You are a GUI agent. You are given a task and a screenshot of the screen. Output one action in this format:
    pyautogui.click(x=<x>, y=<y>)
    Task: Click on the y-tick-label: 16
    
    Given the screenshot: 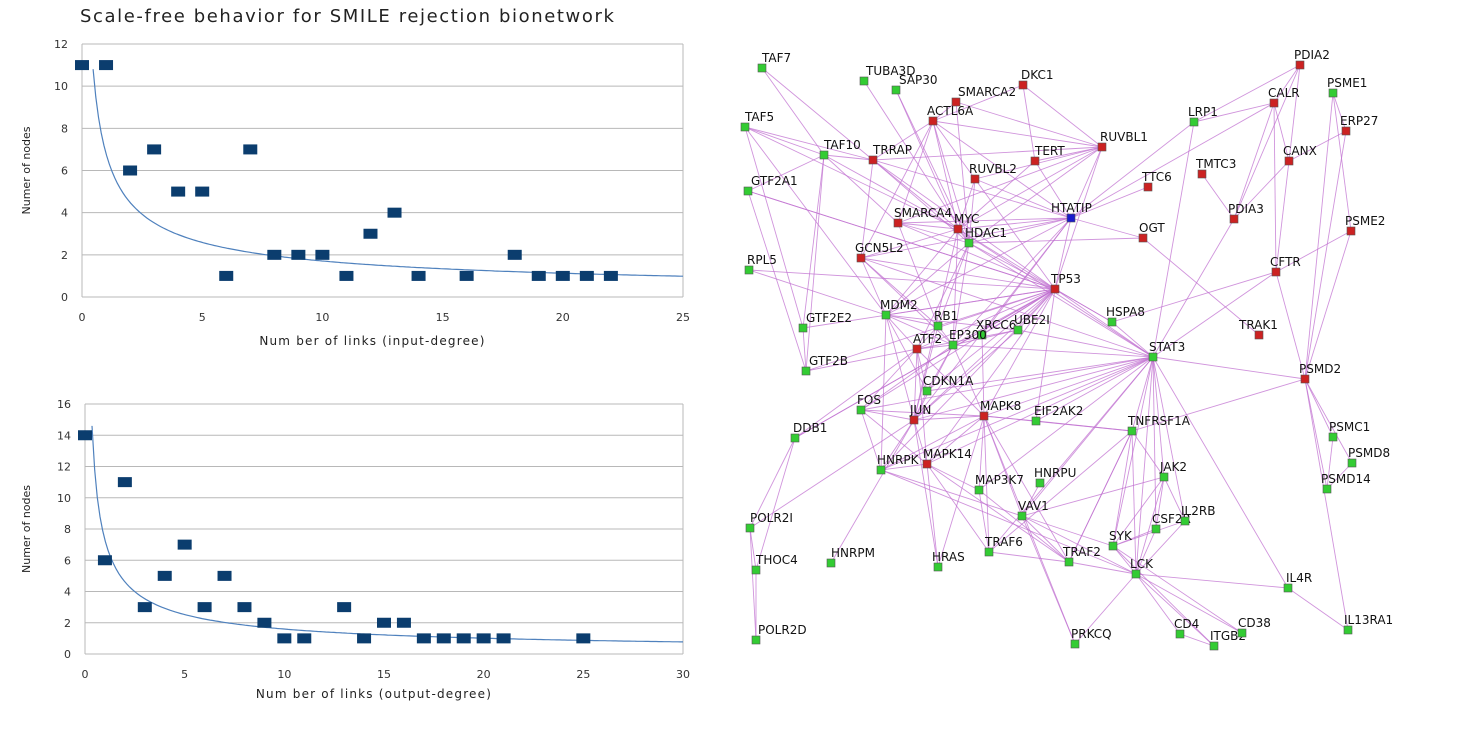 What is the action you would take?
    pyautogui.click(x=64, y=404)
    